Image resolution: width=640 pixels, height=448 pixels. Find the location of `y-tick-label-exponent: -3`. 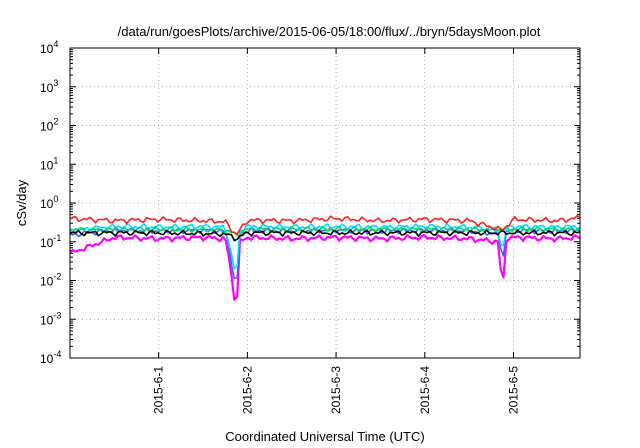

y-tick-label-exponent: -3 is located at coordinates (57, 315).